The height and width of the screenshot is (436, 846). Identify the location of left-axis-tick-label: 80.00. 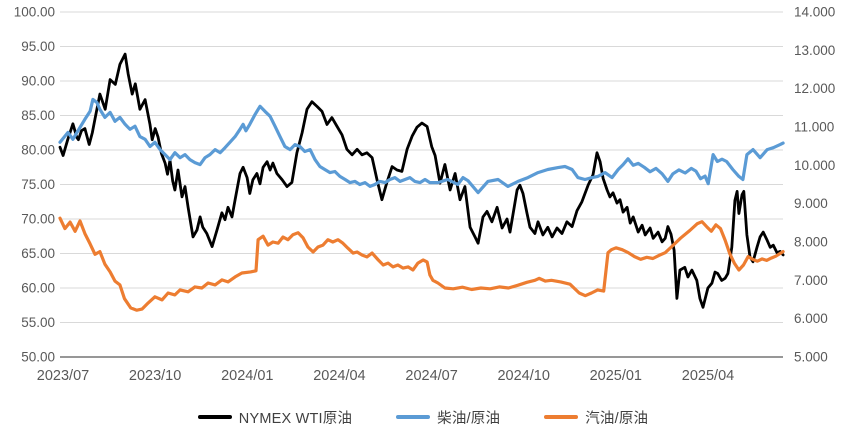
(38, 150).